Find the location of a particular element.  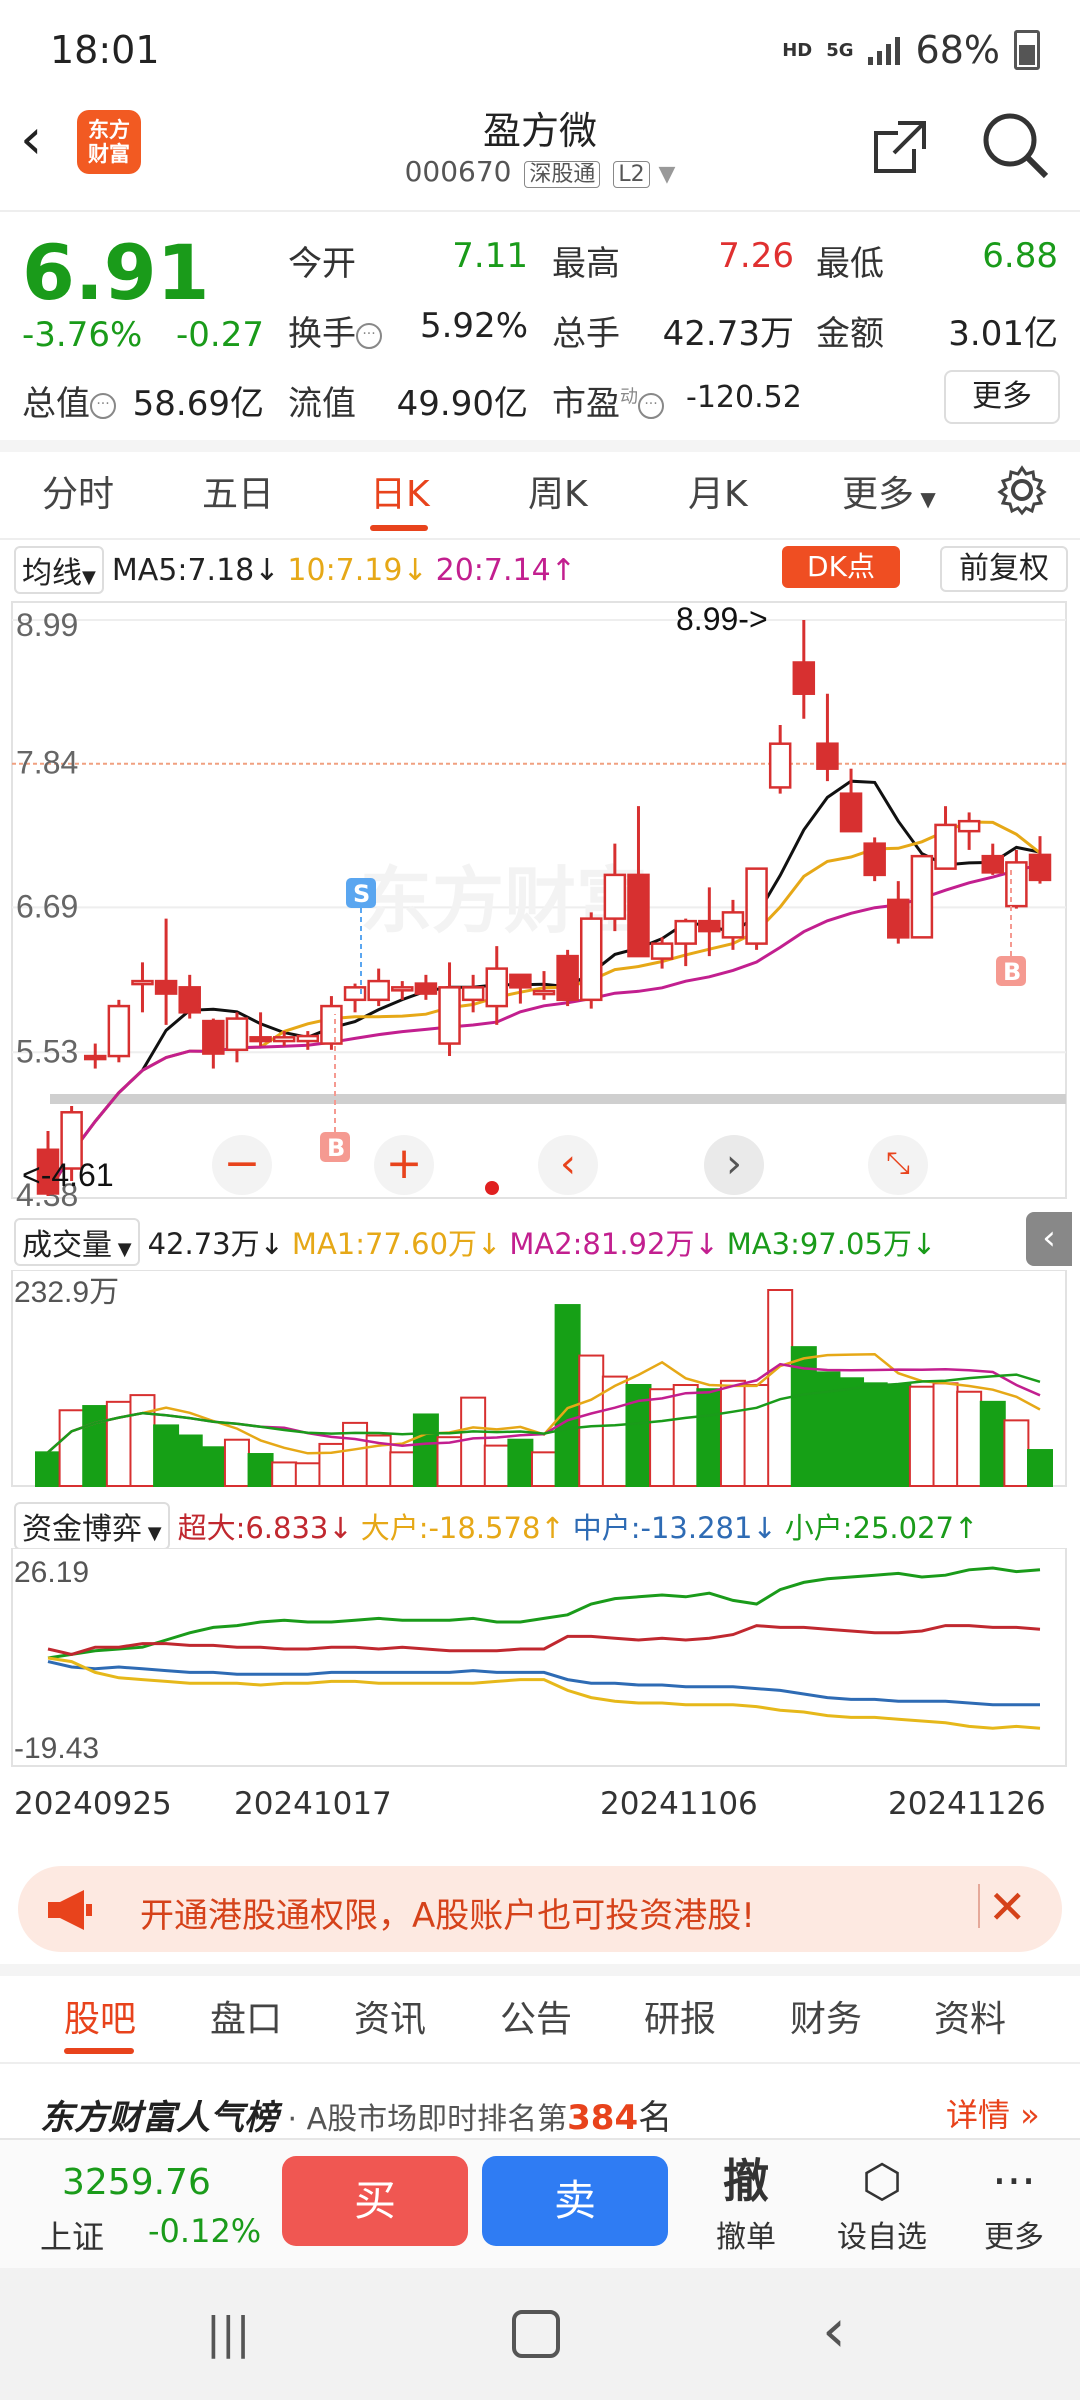

y-axis-label: 5.53 is located at coordinates (47, 1051).